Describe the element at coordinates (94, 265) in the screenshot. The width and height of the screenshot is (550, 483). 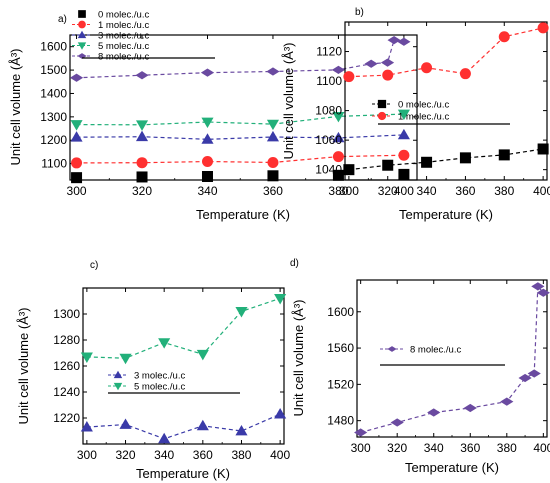
I see `panel-label: c)` at that location.